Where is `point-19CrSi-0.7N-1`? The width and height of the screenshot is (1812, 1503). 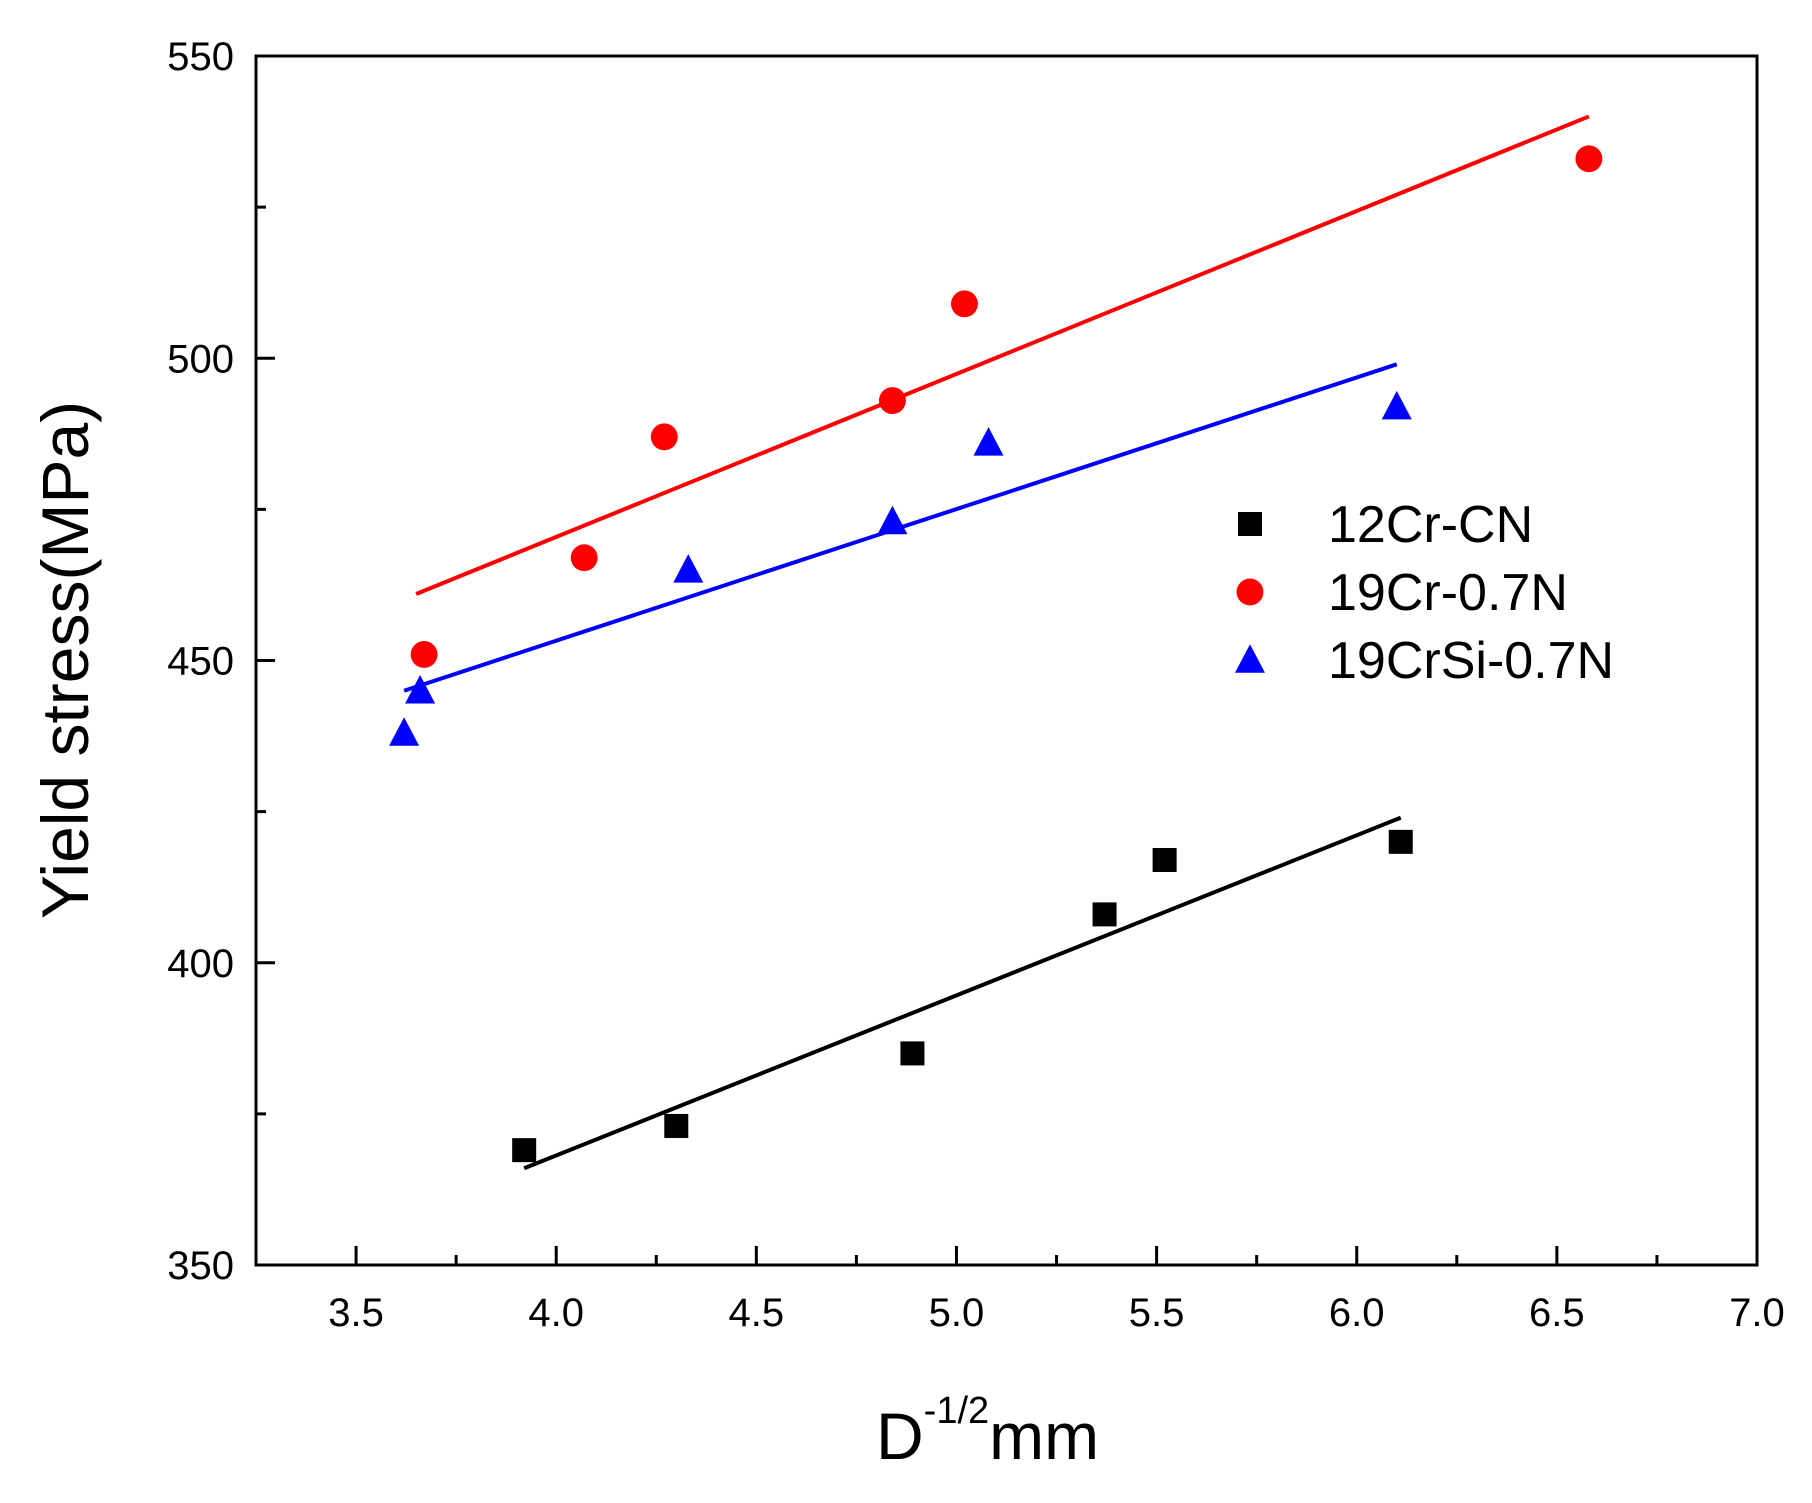
point-19CrSi-0.7N-1 is located at coordinates (404, 731).